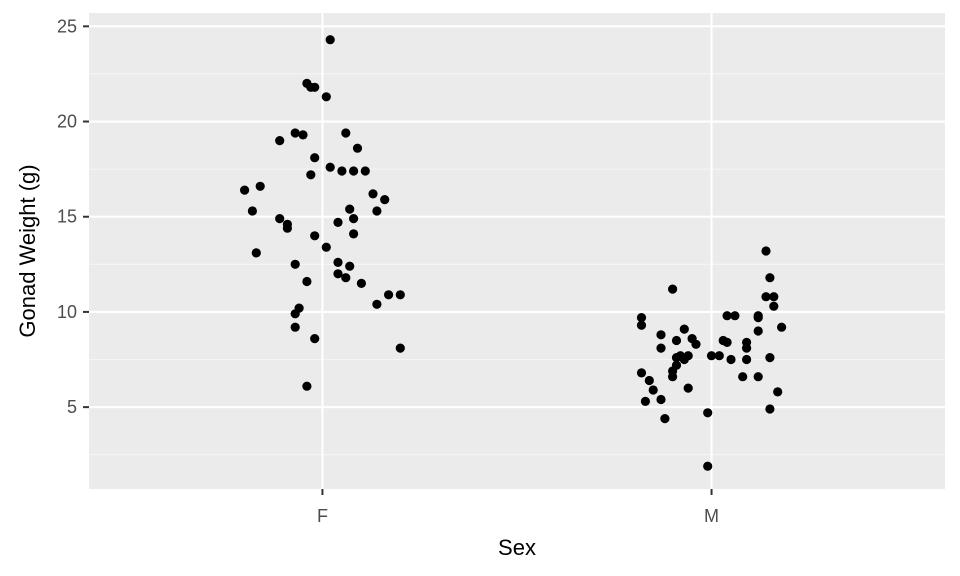  Describe the element at coordinates (67, 26) in the screenshot. I see `y-tick-label: 25` at that location.